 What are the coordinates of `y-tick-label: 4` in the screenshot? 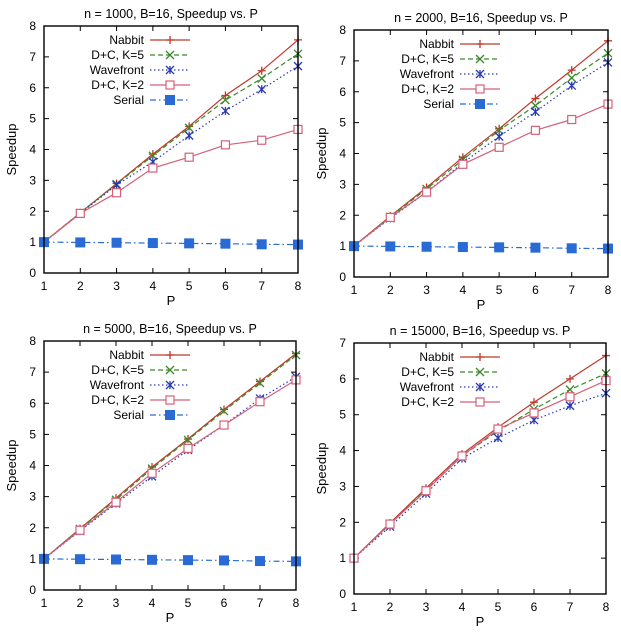 It's located at (32, 466).